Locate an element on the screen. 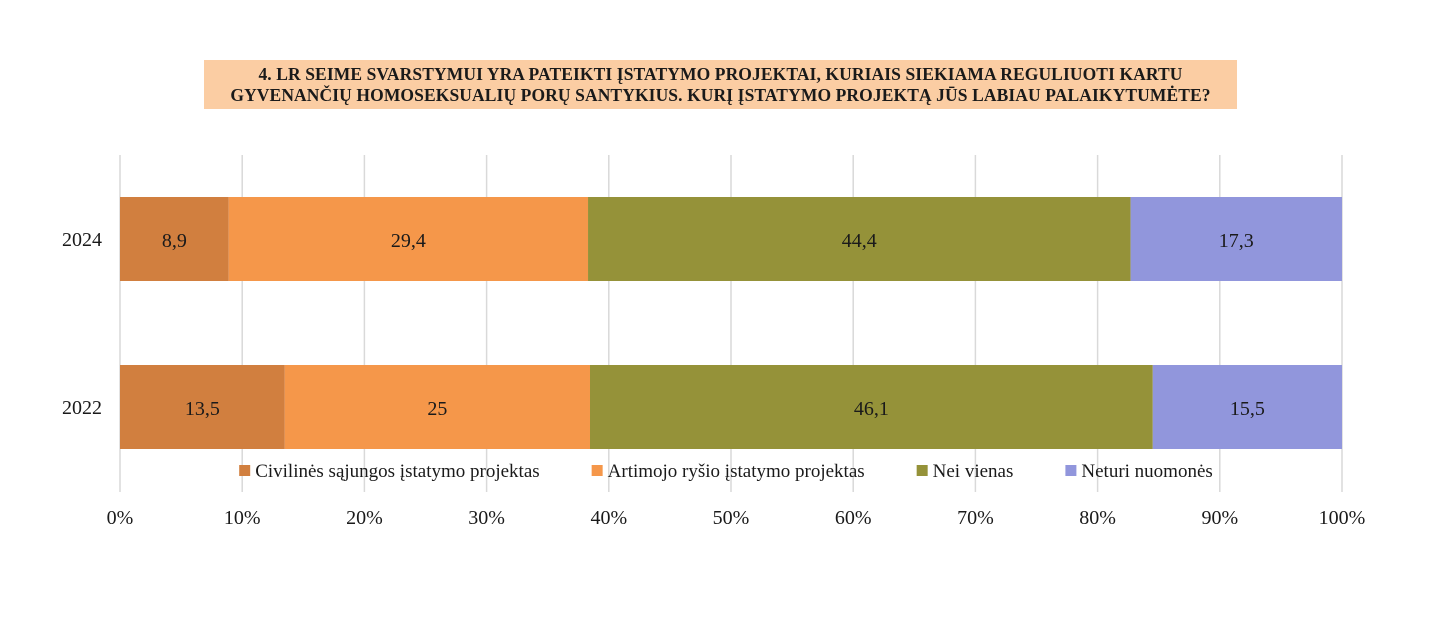 This screenshot has height=622, width=1440. x-tick-label: 90% is located at coordinates (1219, 518).